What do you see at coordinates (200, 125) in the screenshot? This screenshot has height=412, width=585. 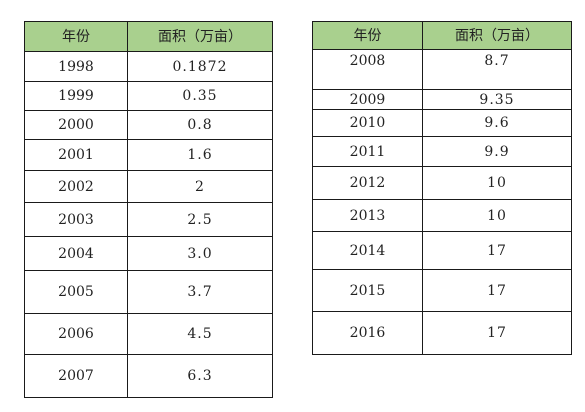 I see `area-cell: 0.8` at bounding box center [200, 125].